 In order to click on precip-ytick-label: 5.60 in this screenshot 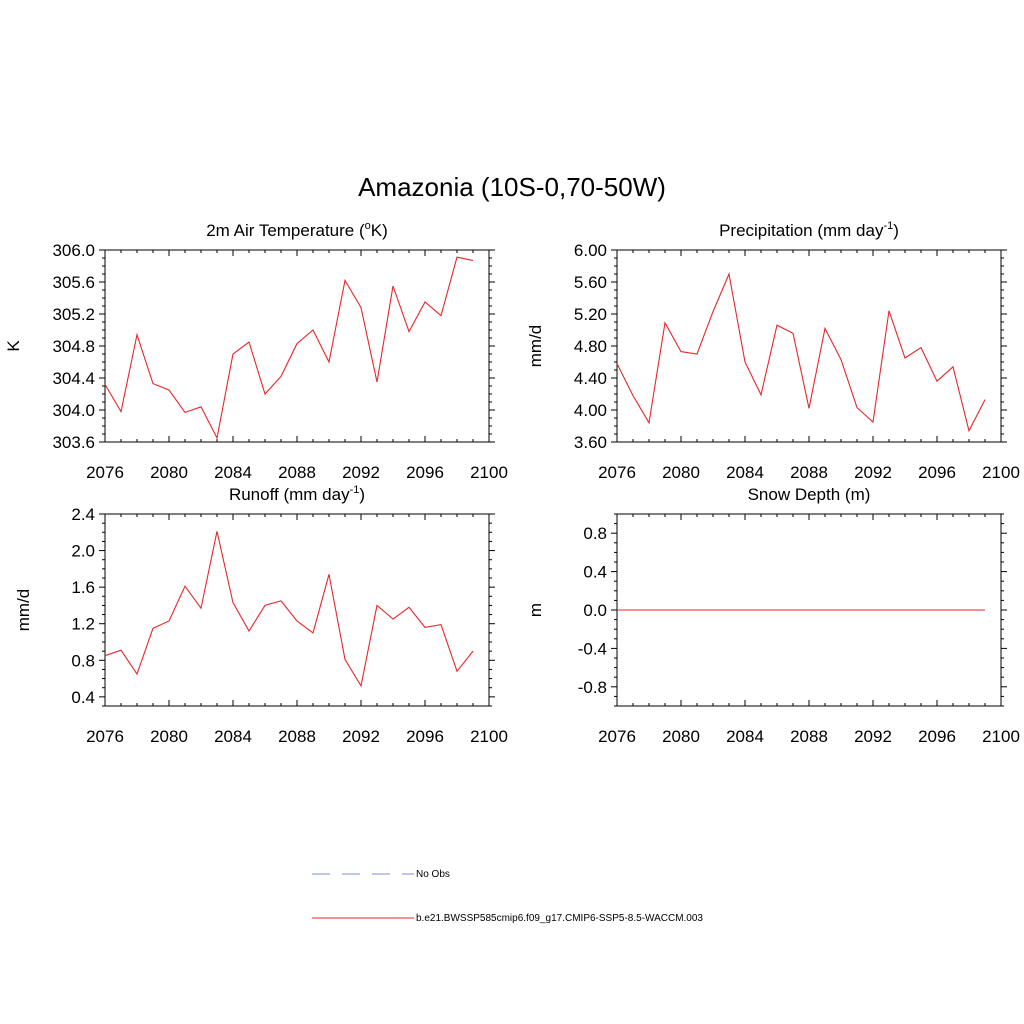, I will do `click(590, 282)`.